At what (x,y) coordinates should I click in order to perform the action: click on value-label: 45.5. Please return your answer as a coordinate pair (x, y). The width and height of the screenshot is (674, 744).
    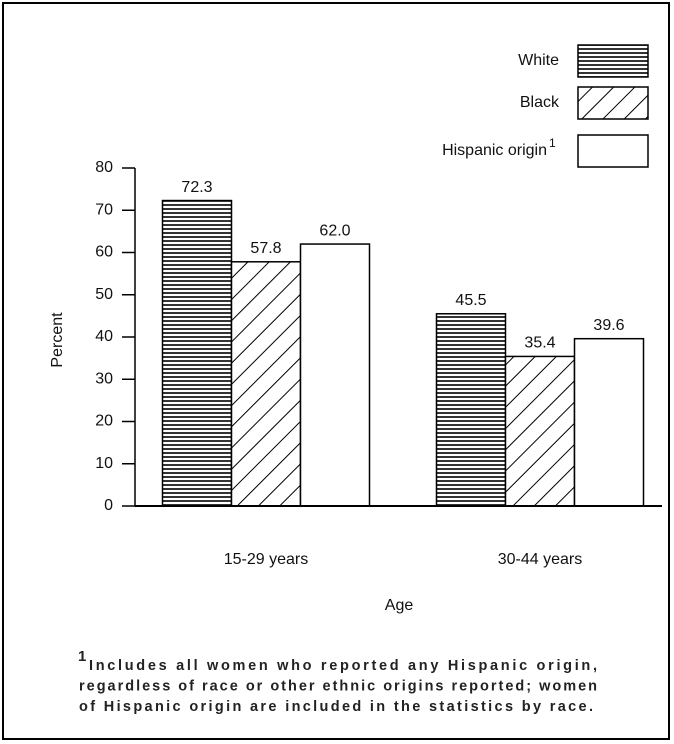
    Looking at the image, I should click on (470, 300).